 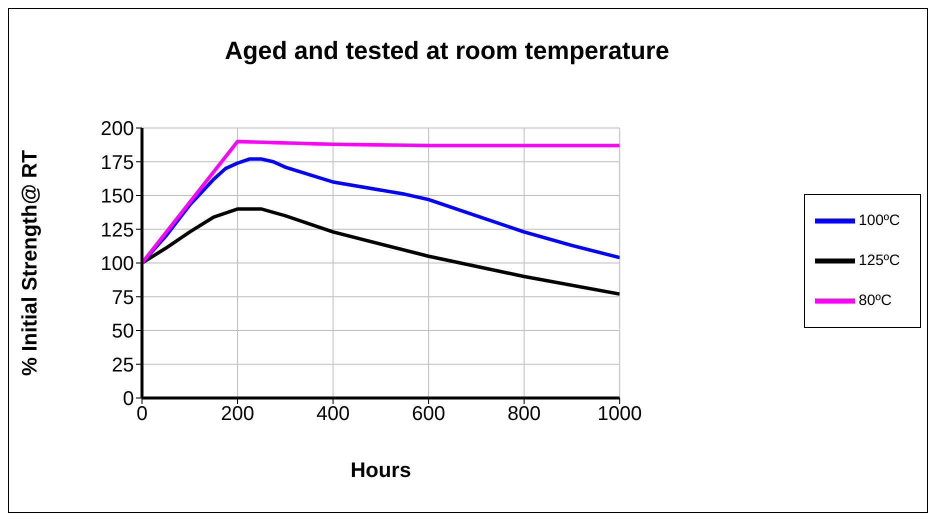 I want to click on y-axis-title: % Initial Strength@ RT, so click(x=30, y=263).